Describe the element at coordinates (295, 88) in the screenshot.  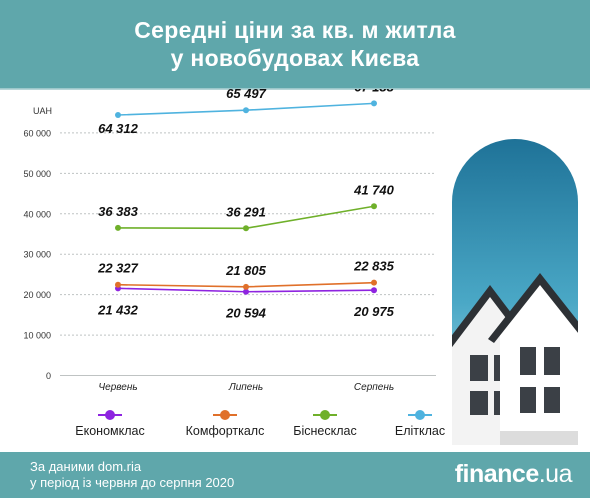
I see `divider` at that location.